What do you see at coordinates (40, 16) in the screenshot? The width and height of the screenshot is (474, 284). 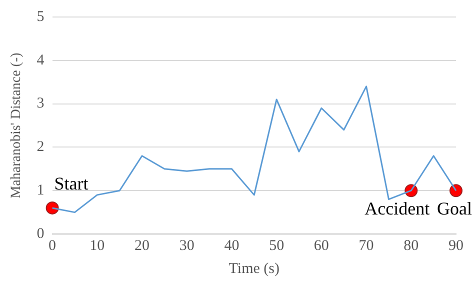 I see `y-tick-label: 5` at bounding box center [40, 16].